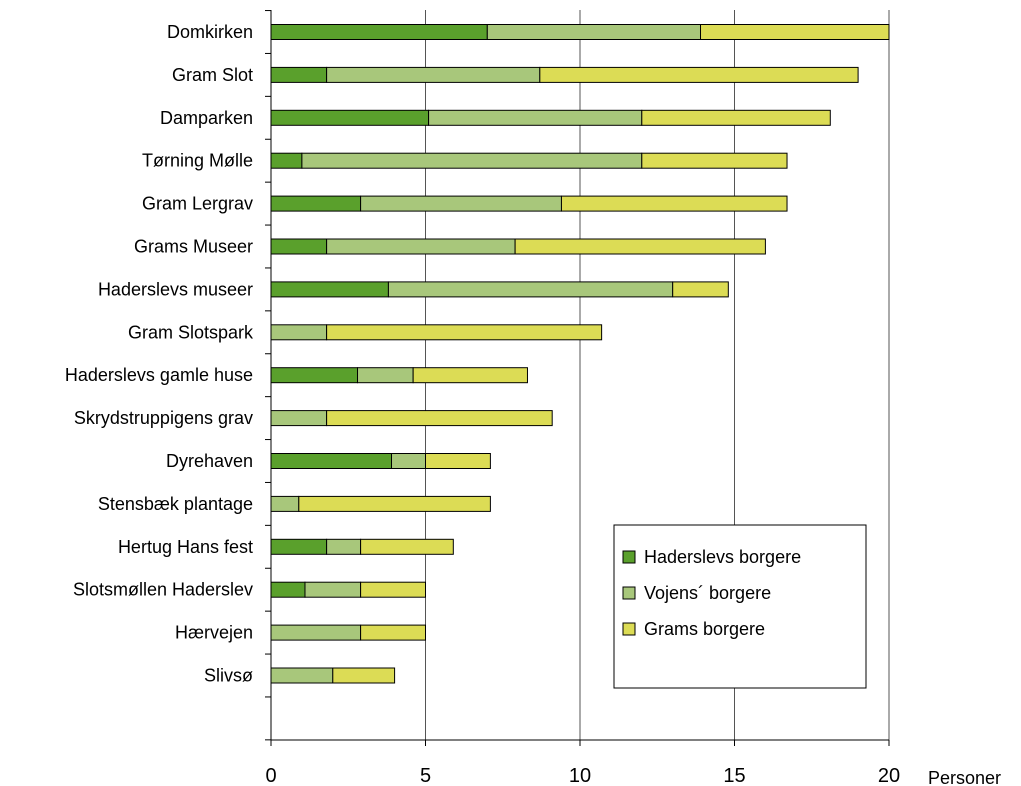  Describe the element at coordinates (889, 775) in the screenshot. I see `x-tick-label: 20` at that location.